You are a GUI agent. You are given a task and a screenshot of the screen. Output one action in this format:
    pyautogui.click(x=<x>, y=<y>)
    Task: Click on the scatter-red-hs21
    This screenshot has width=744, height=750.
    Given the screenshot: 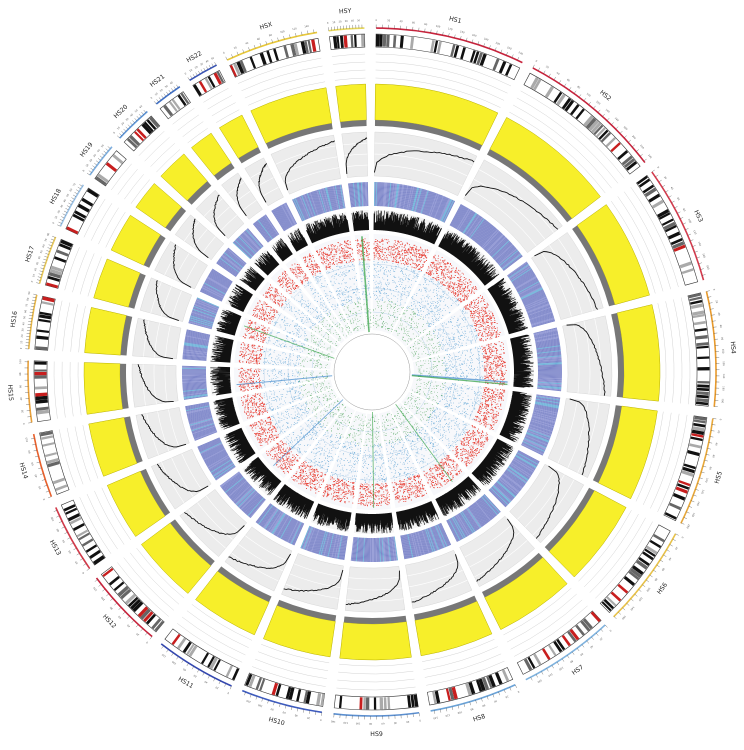 What is the action you would take?
    pyautogui.click(x=299, y=274)
    